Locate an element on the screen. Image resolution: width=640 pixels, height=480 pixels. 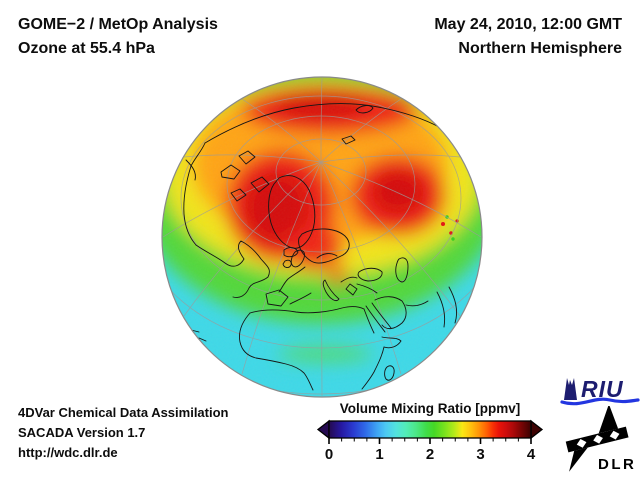
dlr-logo-text: DLR is located at coordinates (617, 464).